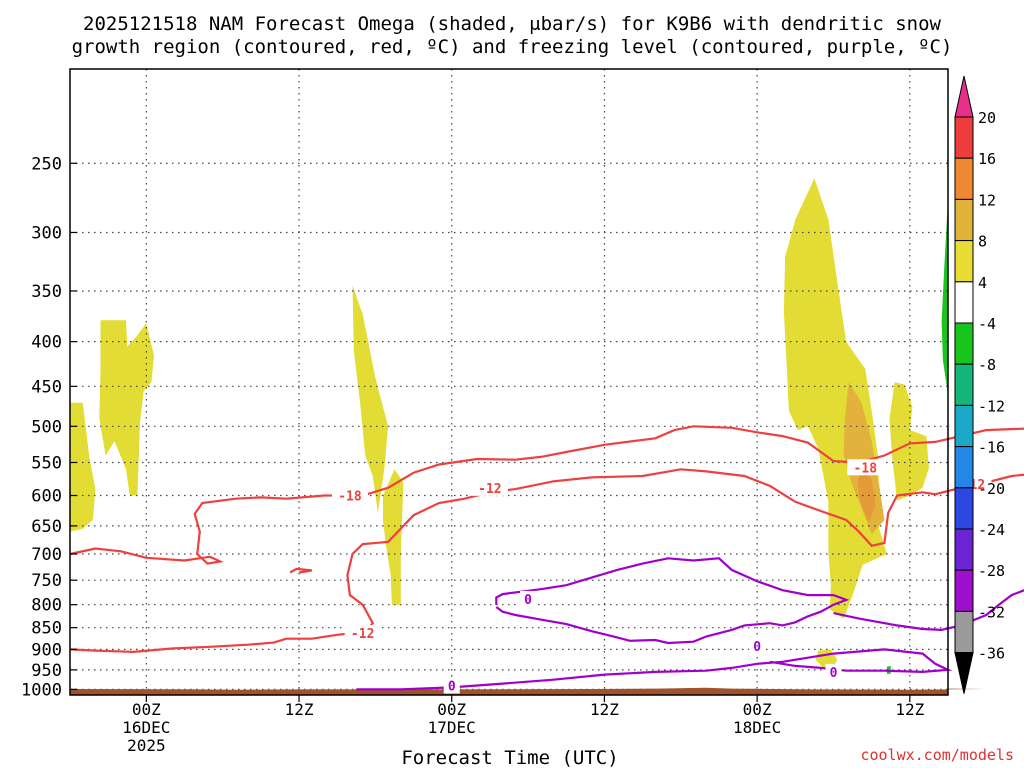  What do you see at coordinates (41, 690) in the screenshot?
I see `y-tick-label-1000: 1000` at bounding box center [41, 690].